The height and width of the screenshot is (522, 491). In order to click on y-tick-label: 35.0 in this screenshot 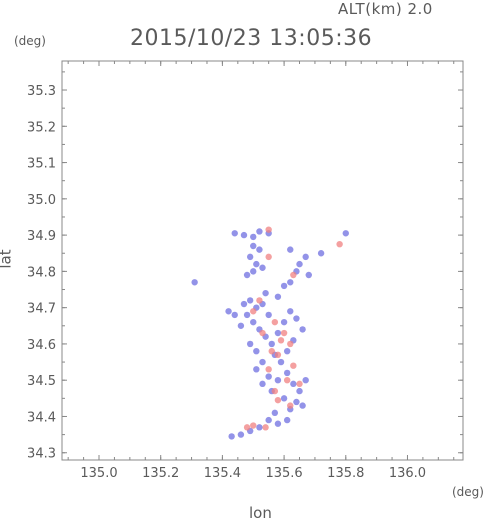, I will do `click(41, 200)`.